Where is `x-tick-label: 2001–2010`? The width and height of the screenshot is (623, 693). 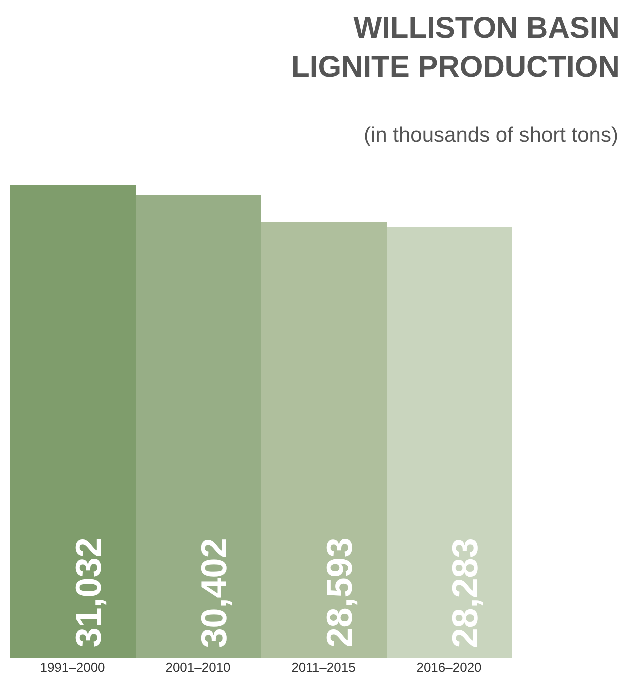
x-tick-label: 2001–2010 is located at coordinates (198, 667).